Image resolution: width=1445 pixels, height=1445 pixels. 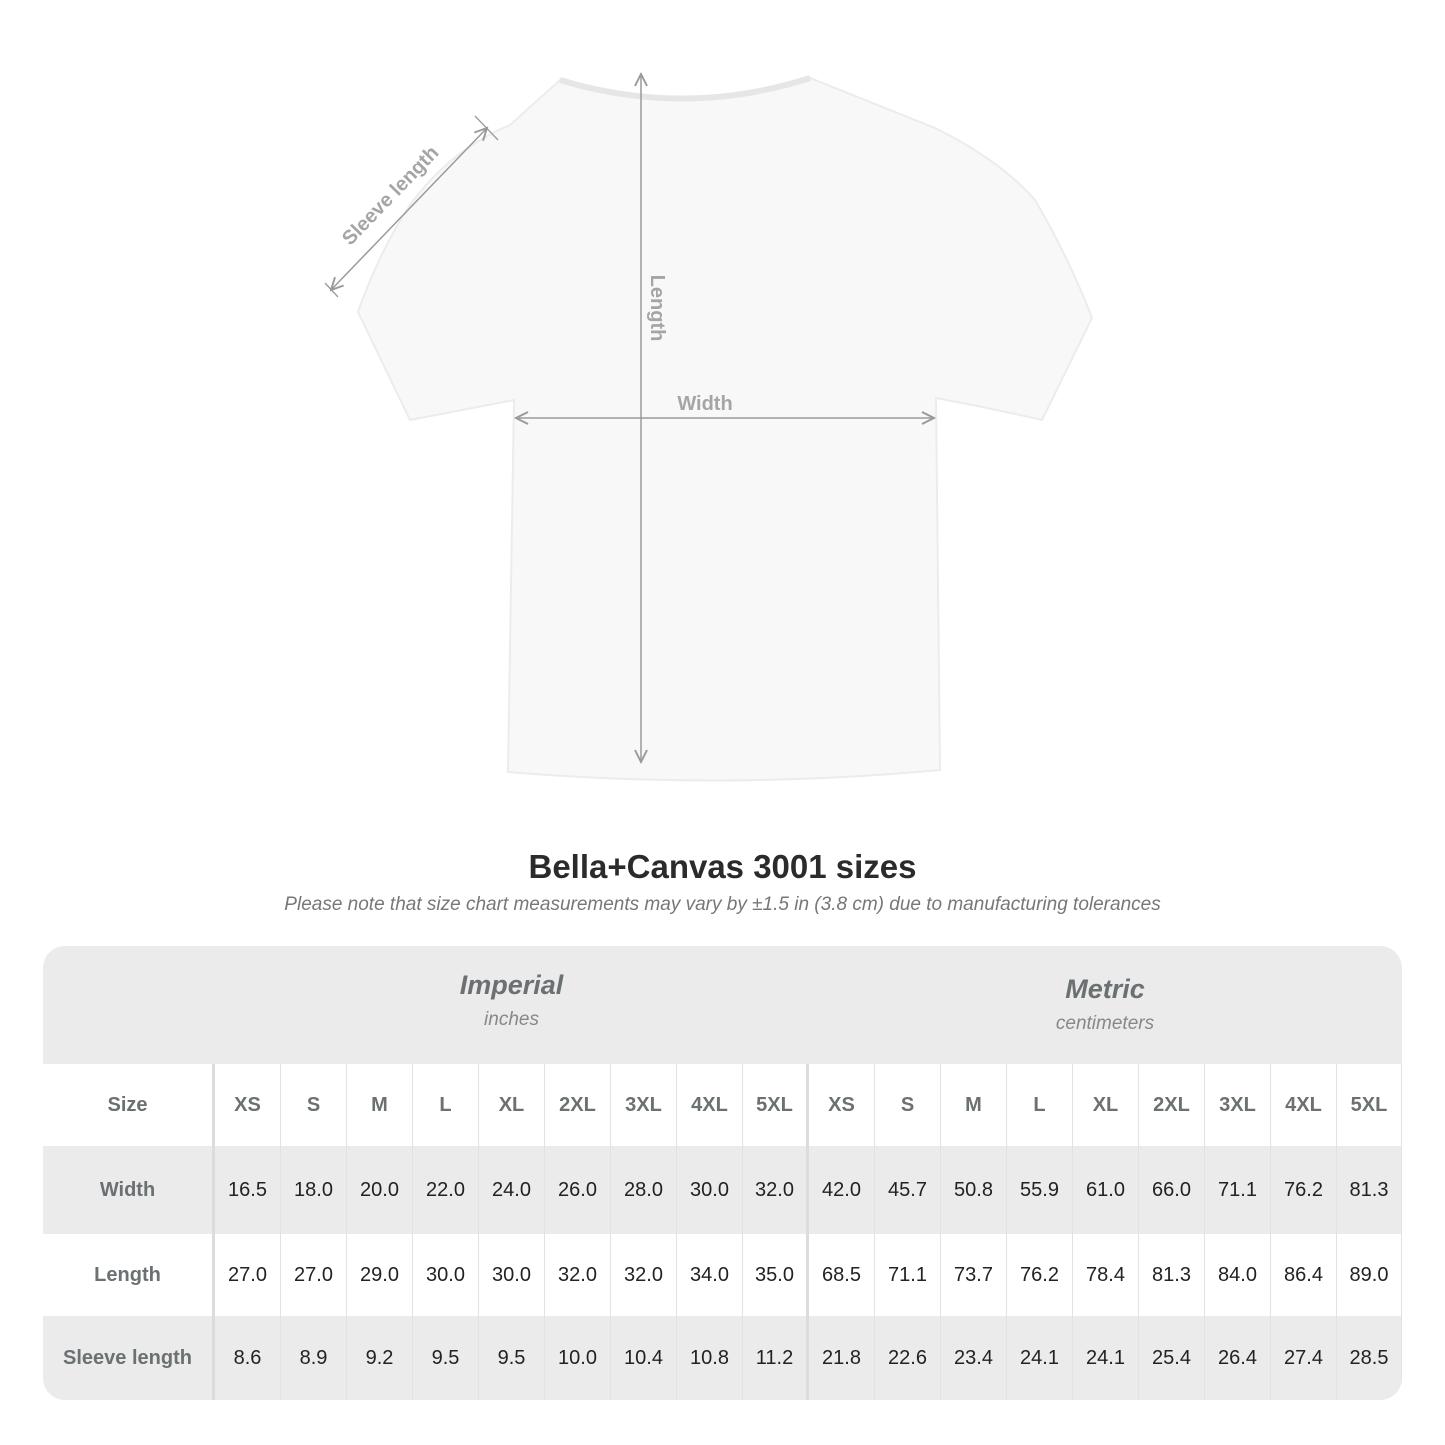 What do you see at coordinates (380, 1358) in the screenshot?
I see `value-cell-imperial: 9.2` at bounding box center [380, 1358].